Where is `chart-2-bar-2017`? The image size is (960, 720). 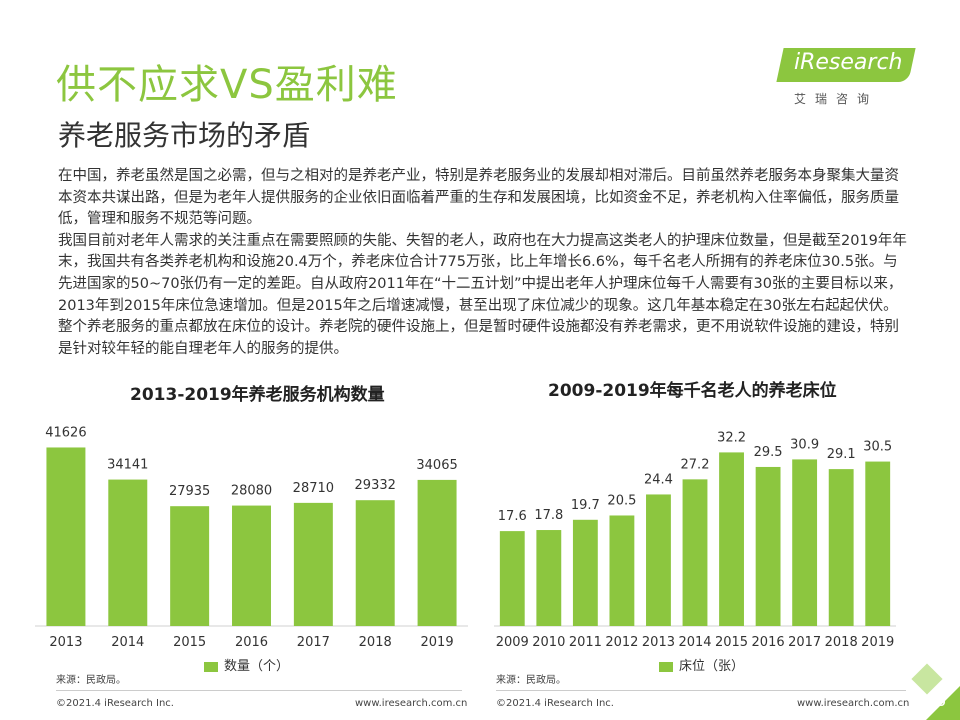
chart-2-bar-2017 is located at coordinates (805, 542).